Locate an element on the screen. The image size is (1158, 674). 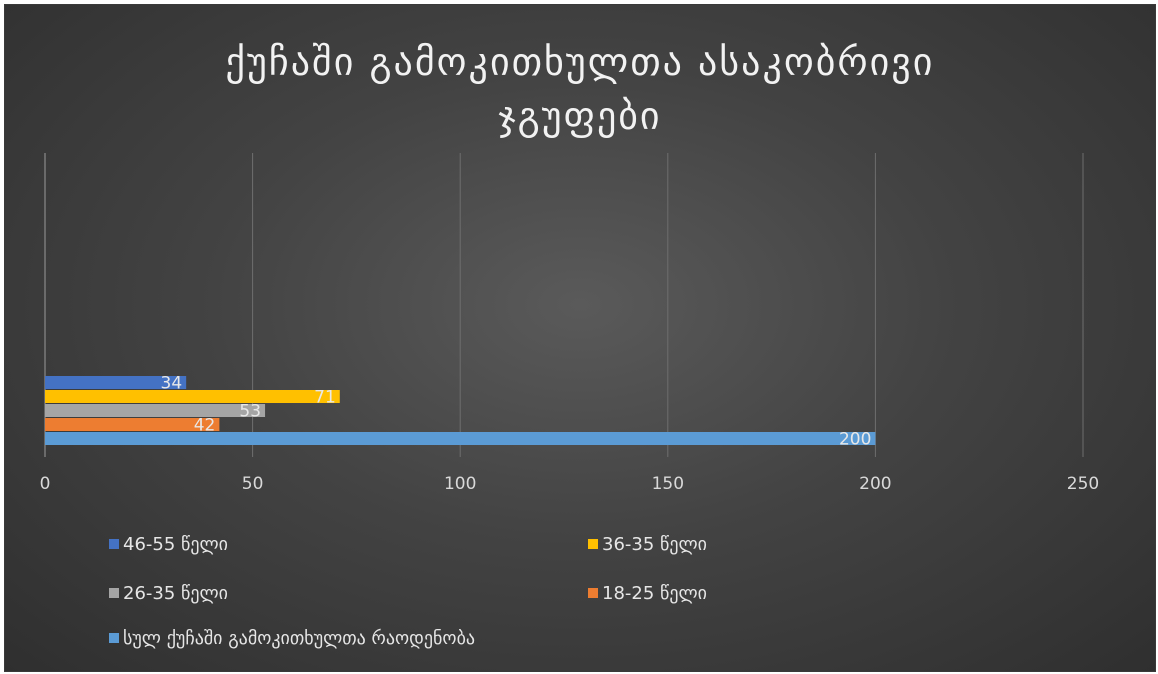
legend-label-3: 26-35 წელი is located at coordinates (175, 593).